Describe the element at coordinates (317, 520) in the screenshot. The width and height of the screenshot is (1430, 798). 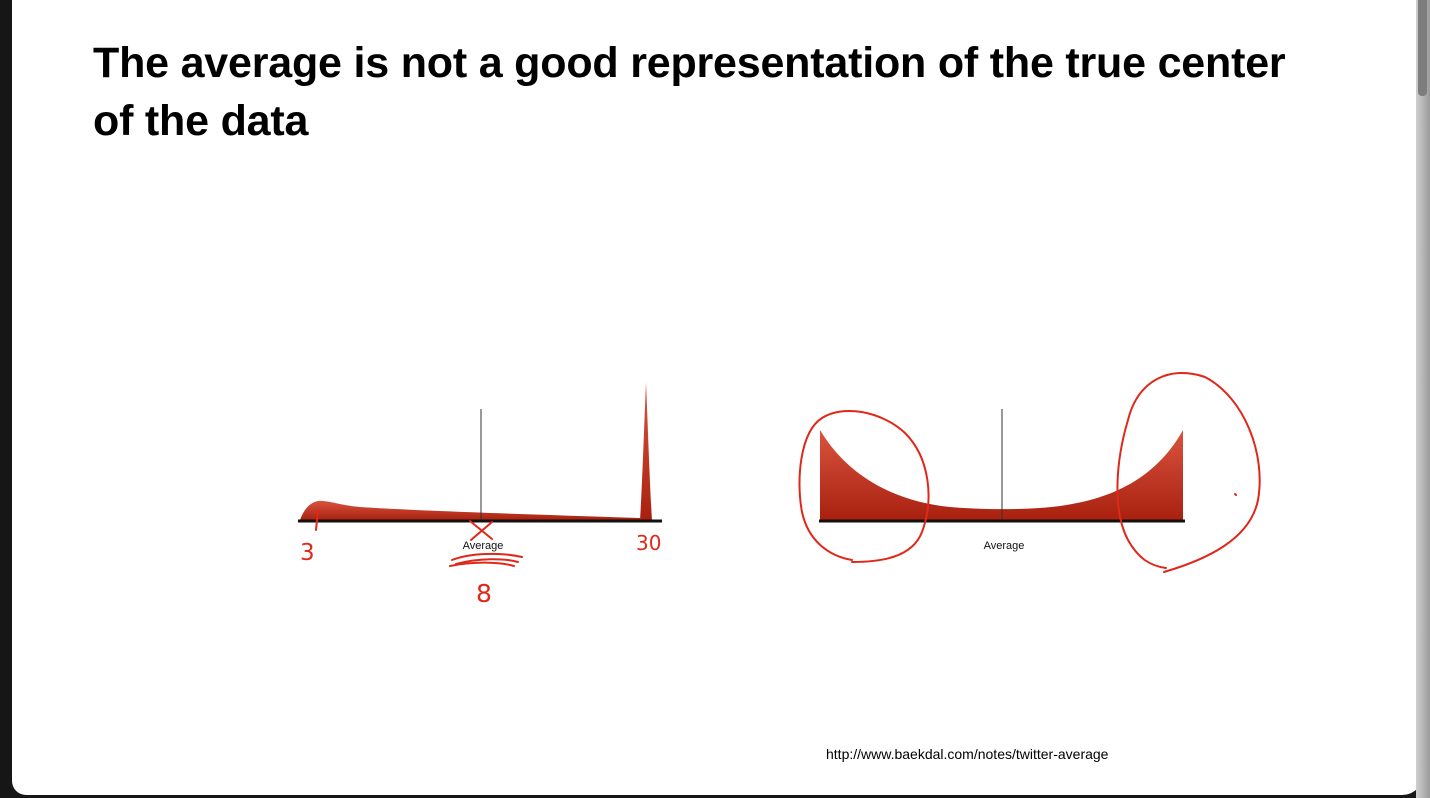
I see `ink-tick-min` at that location.